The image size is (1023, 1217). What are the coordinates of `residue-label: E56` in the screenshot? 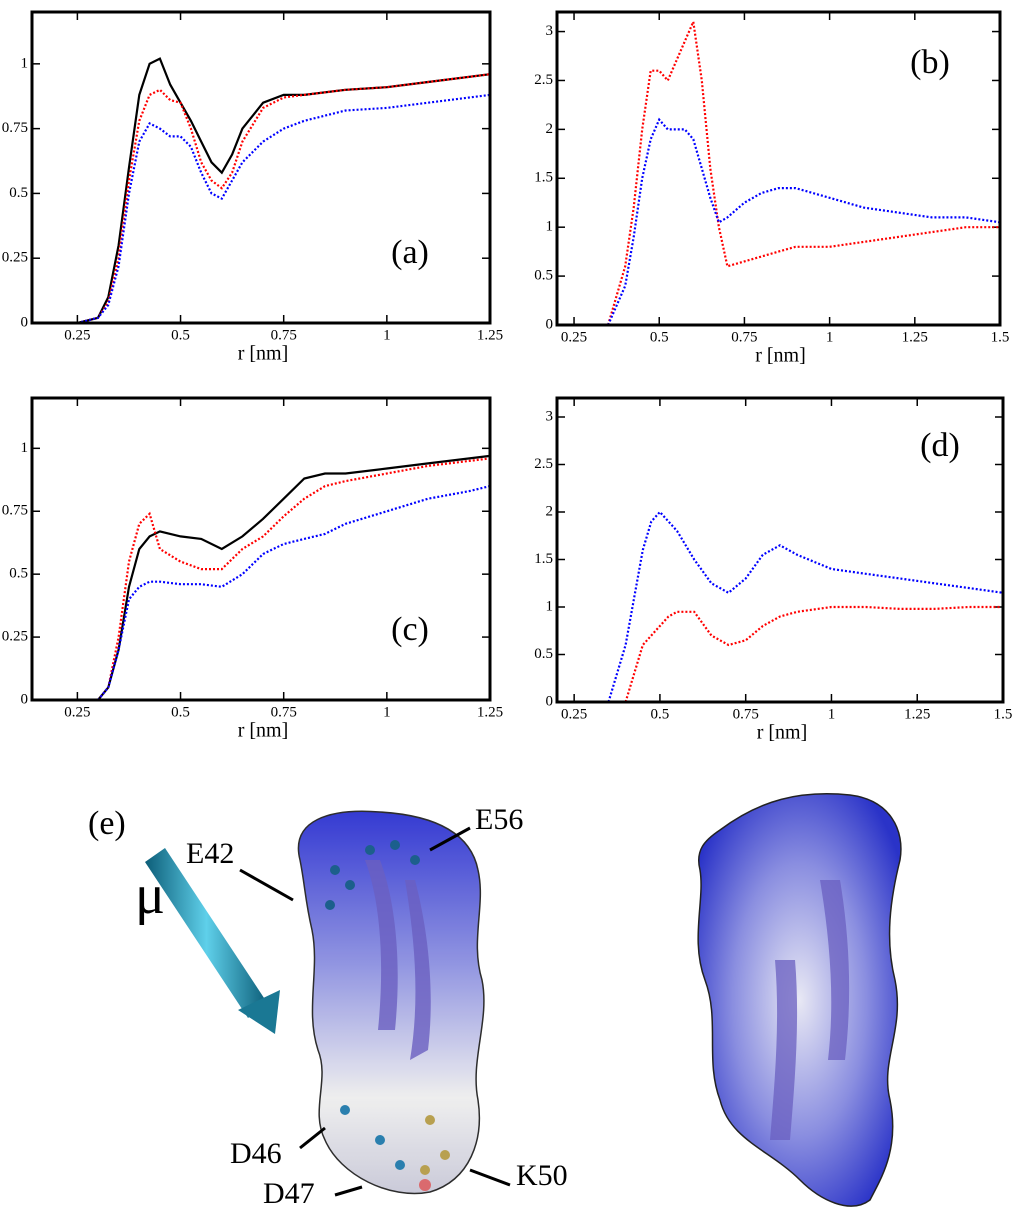 It's located at (499, 819).